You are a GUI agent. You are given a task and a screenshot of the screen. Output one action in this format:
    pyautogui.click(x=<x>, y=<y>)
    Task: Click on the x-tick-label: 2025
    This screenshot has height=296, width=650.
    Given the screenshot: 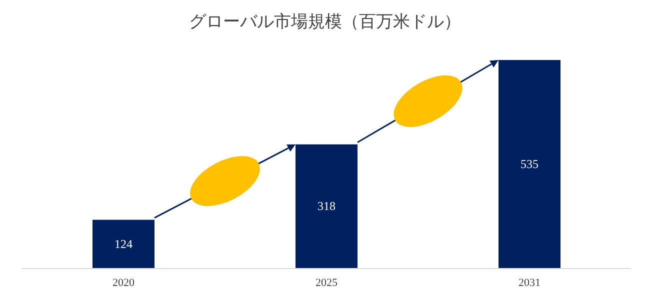 What is the action you would take?
    pyautogui.click(x=327, y=283)
    